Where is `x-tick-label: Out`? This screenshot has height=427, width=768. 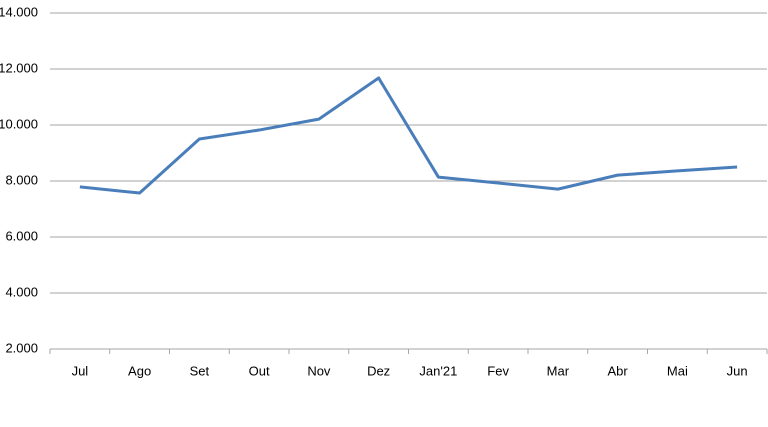 x-tick-label: Out is located at coordinates (259, 370).